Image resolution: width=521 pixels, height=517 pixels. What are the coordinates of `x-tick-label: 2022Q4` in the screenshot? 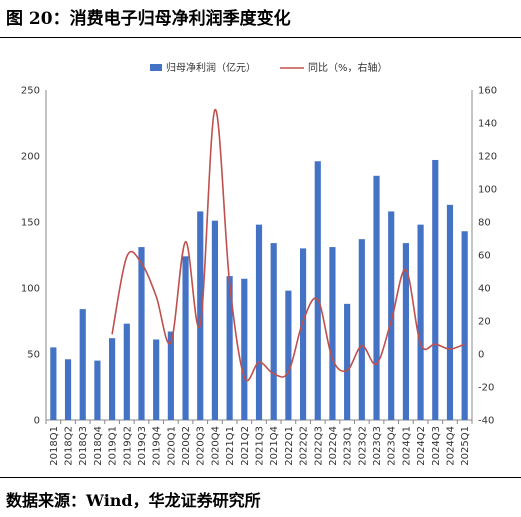 It's located at (333, 446).